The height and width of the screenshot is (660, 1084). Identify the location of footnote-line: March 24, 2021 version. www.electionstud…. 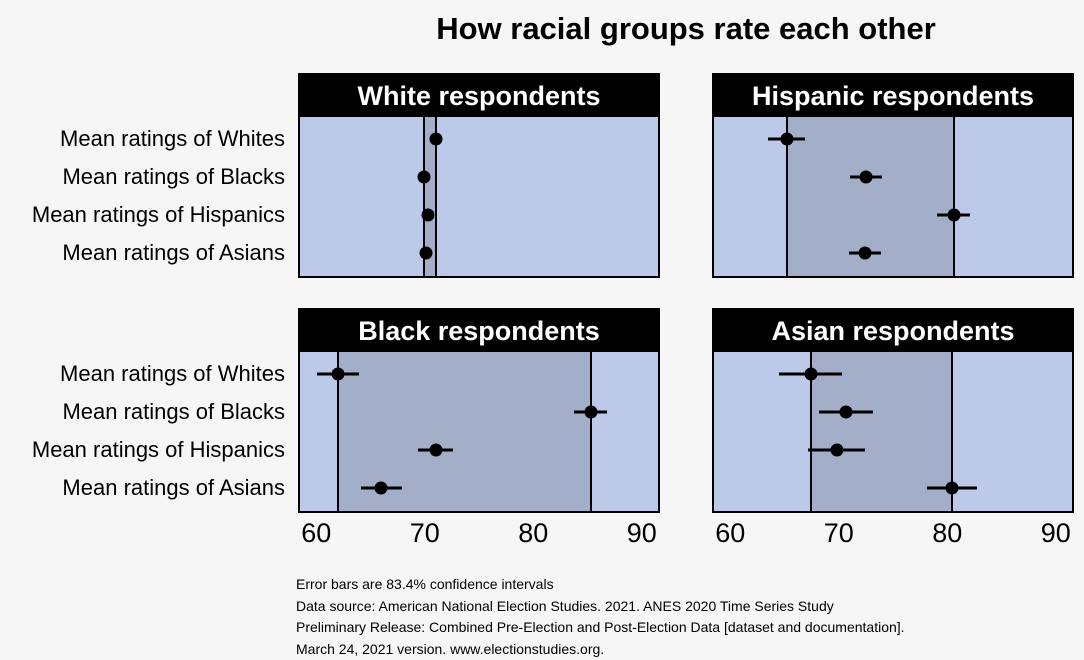
(450, 648).